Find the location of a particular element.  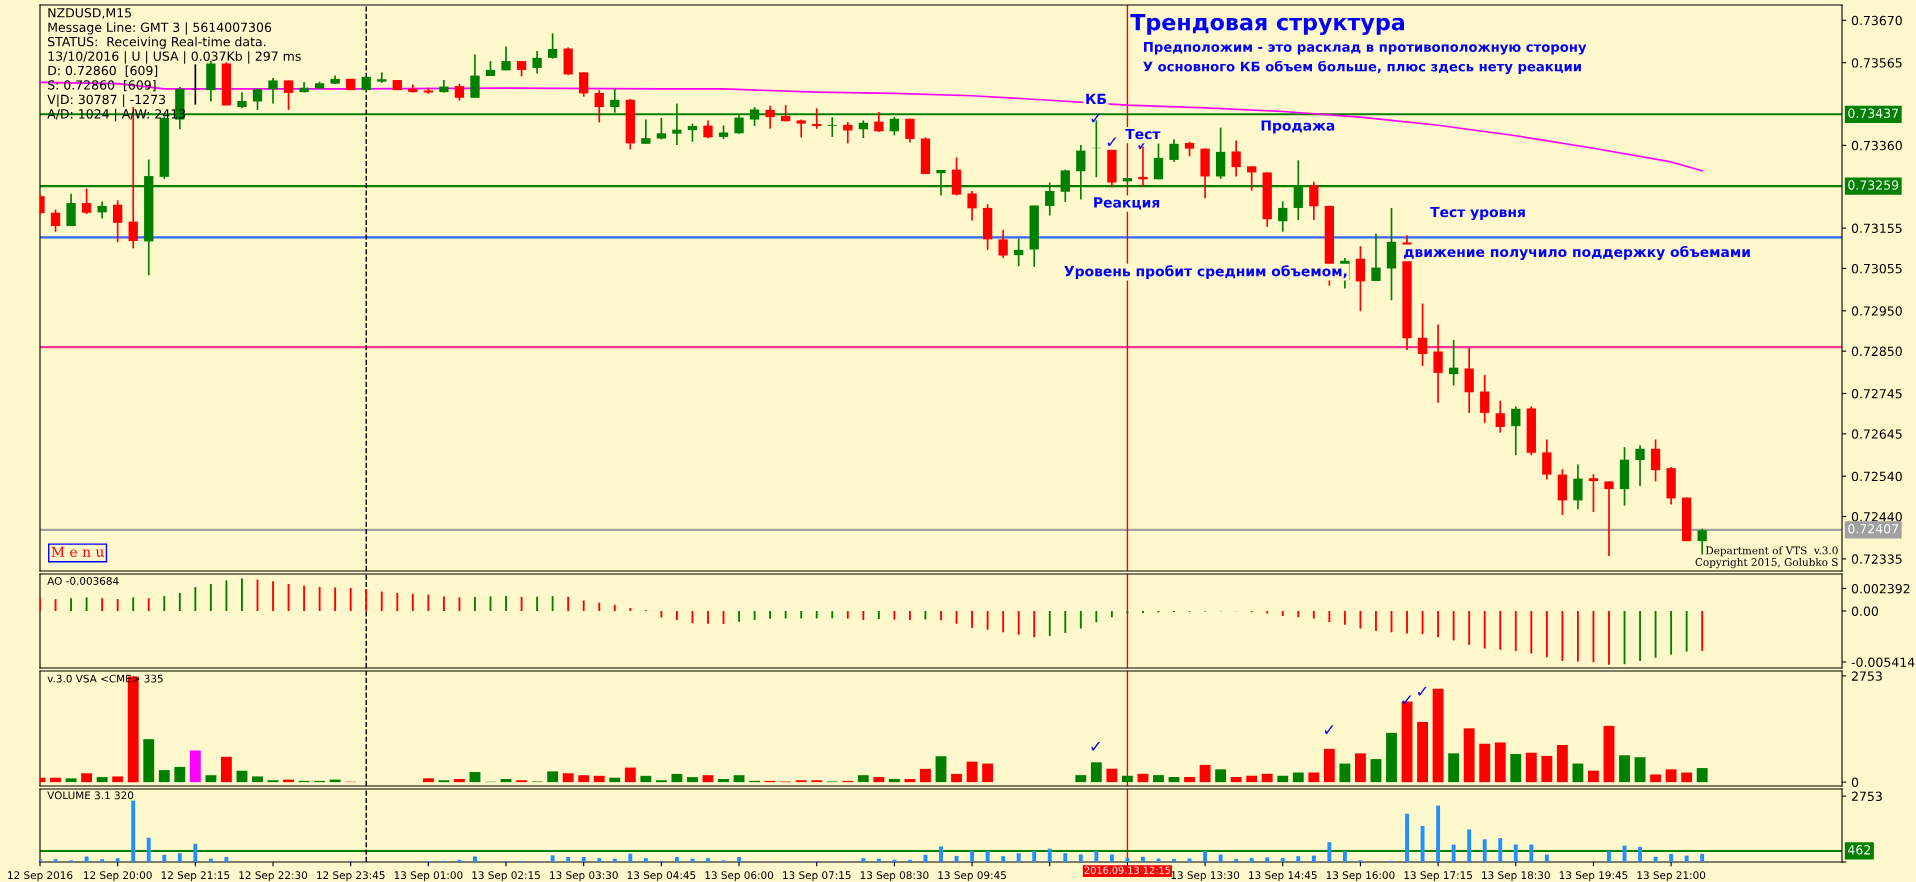

annotation: STATUS: Receiving Real-time data. is located at coordinates (157, 42).